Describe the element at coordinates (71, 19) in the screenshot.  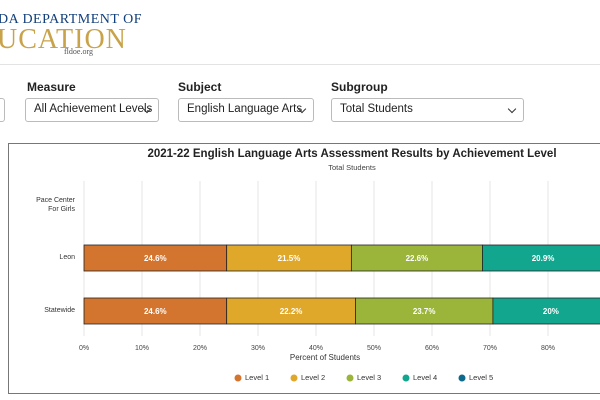
I see `logo-line1: DA DEPARTMENT OF` at that location.